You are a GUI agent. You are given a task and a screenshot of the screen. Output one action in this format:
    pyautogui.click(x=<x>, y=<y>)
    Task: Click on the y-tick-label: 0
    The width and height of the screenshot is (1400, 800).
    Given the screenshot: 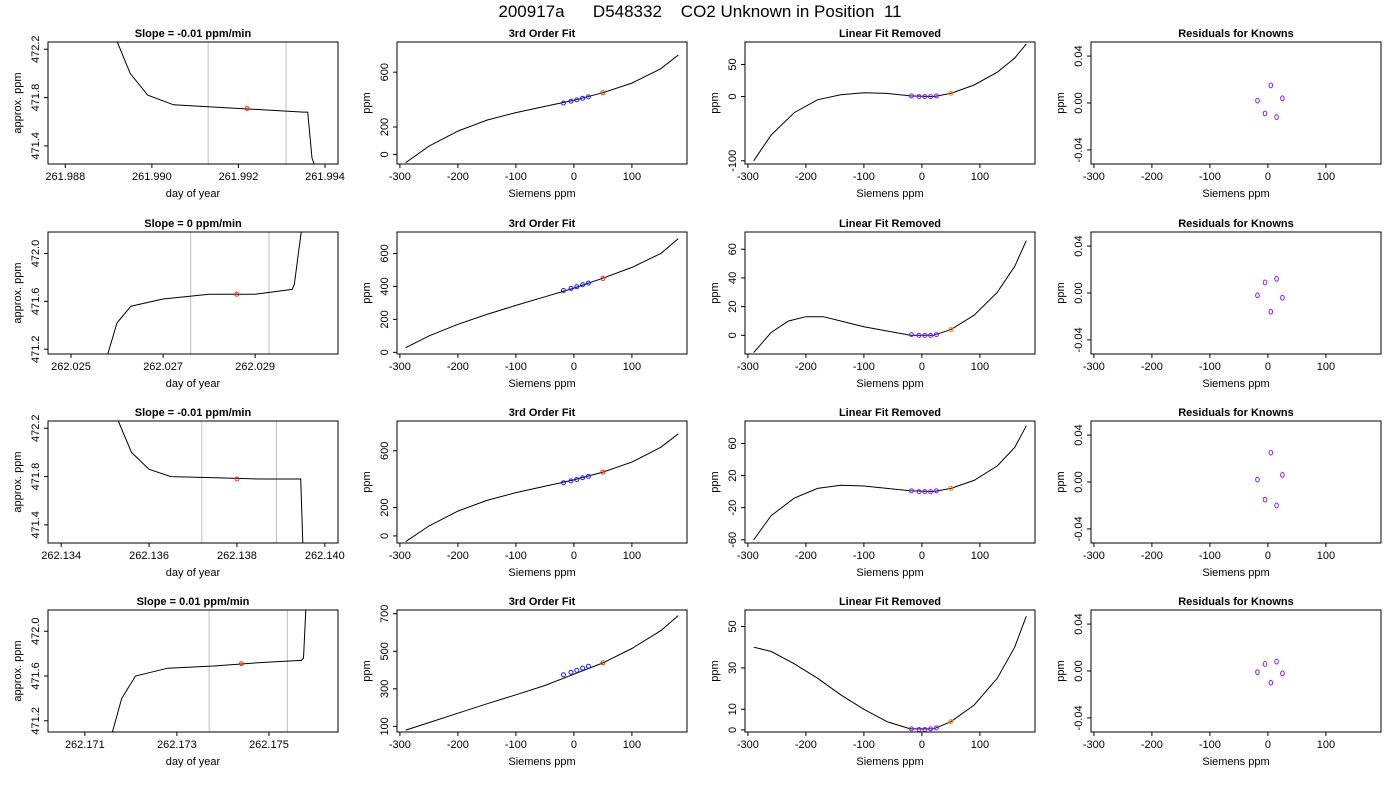 What is the action you would take?
    pyautogui.click(x=385, y=536)
    